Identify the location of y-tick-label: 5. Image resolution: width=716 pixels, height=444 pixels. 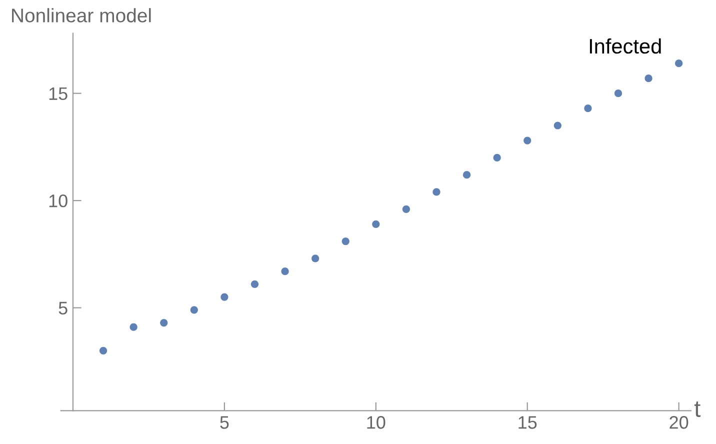
(63, 308).